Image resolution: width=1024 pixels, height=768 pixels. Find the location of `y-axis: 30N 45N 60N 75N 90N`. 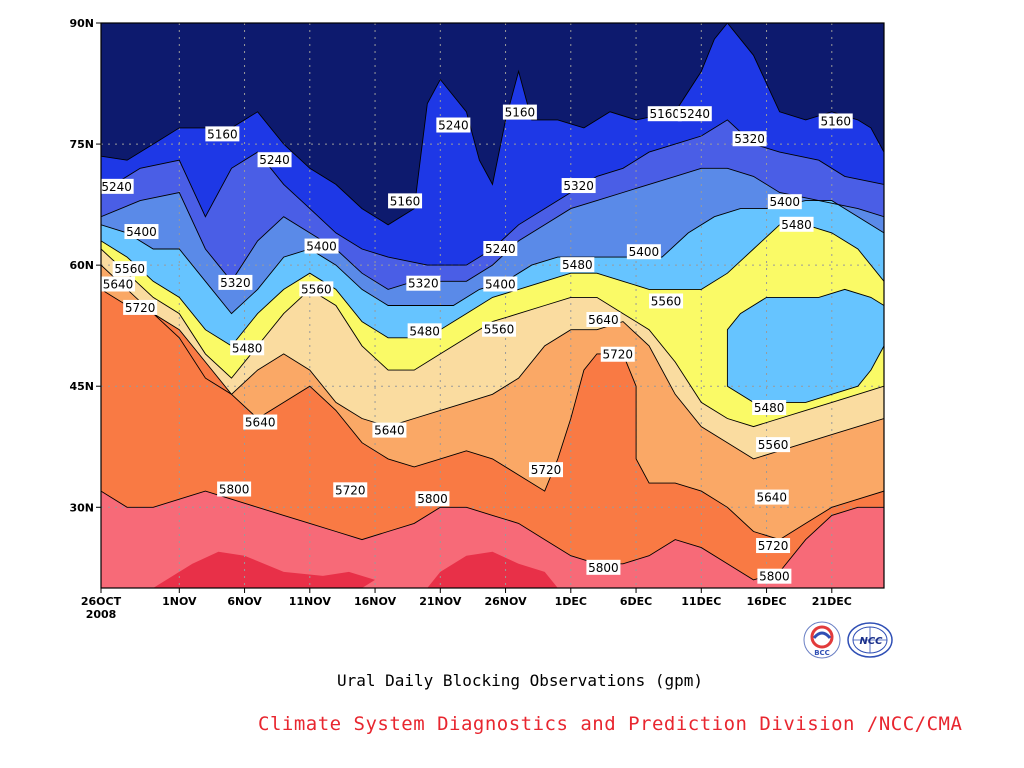

y-axis: 30N 45N 60N 75N 90N is located at coordinates (85, 265).